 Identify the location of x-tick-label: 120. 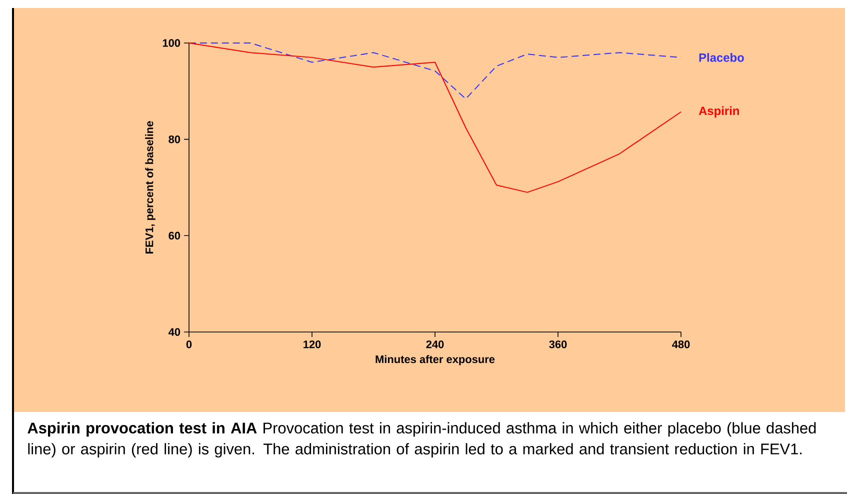
(312, 344).